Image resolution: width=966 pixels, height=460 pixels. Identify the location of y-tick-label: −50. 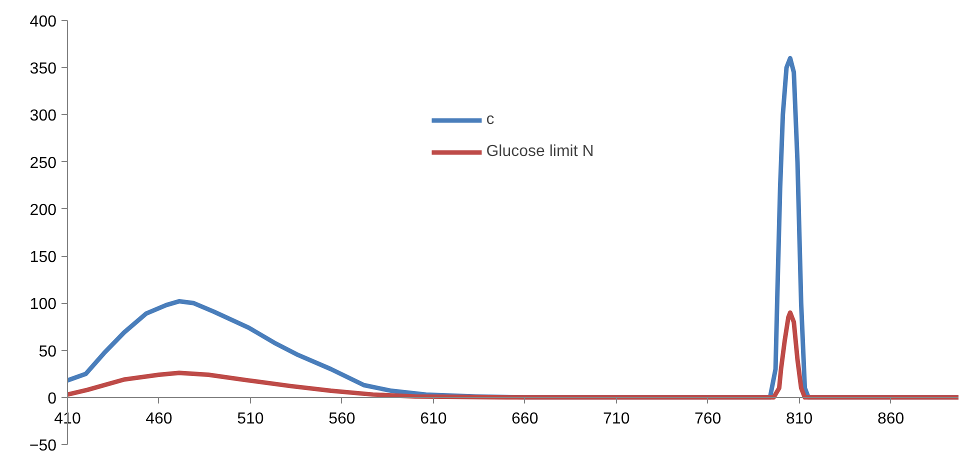
(43, 446).